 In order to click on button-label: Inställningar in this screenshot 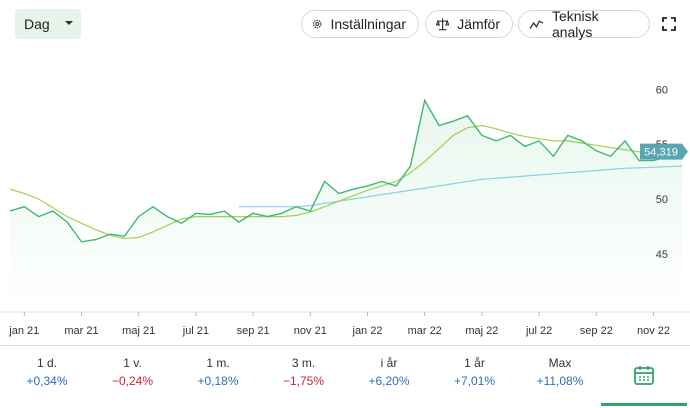, I will do `click(368, 24)`.